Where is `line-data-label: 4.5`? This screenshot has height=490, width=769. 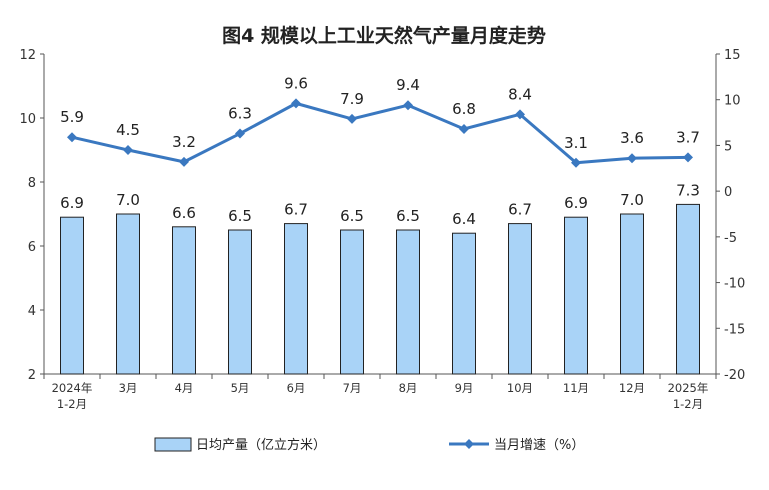 line-data-label: 4.5 is located at coordinates (128, 130).